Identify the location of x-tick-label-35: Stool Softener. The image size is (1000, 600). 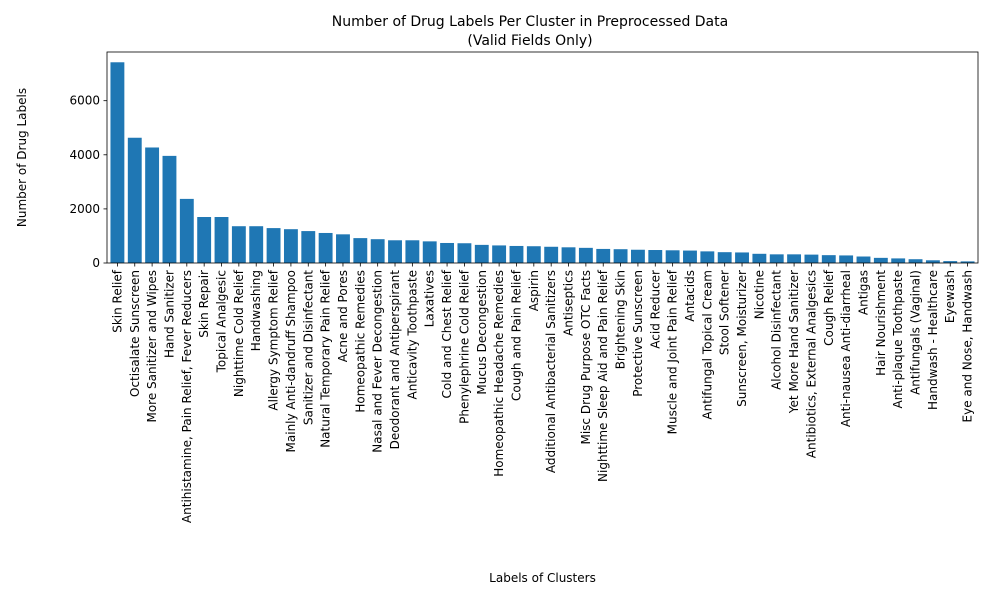
(725, 312).